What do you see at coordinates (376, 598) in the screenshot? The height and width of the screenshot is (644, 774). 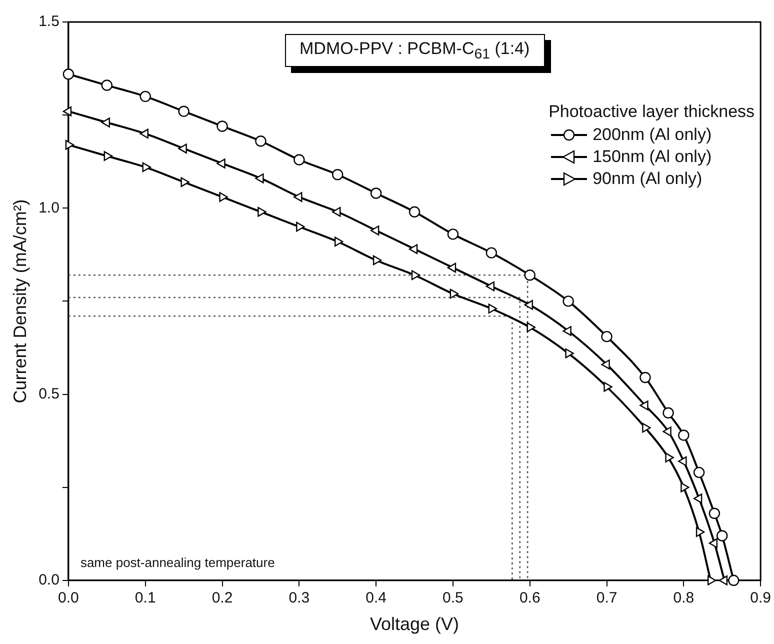 I see `x-tick-label: 0.4` at bounding box center [376, 598].